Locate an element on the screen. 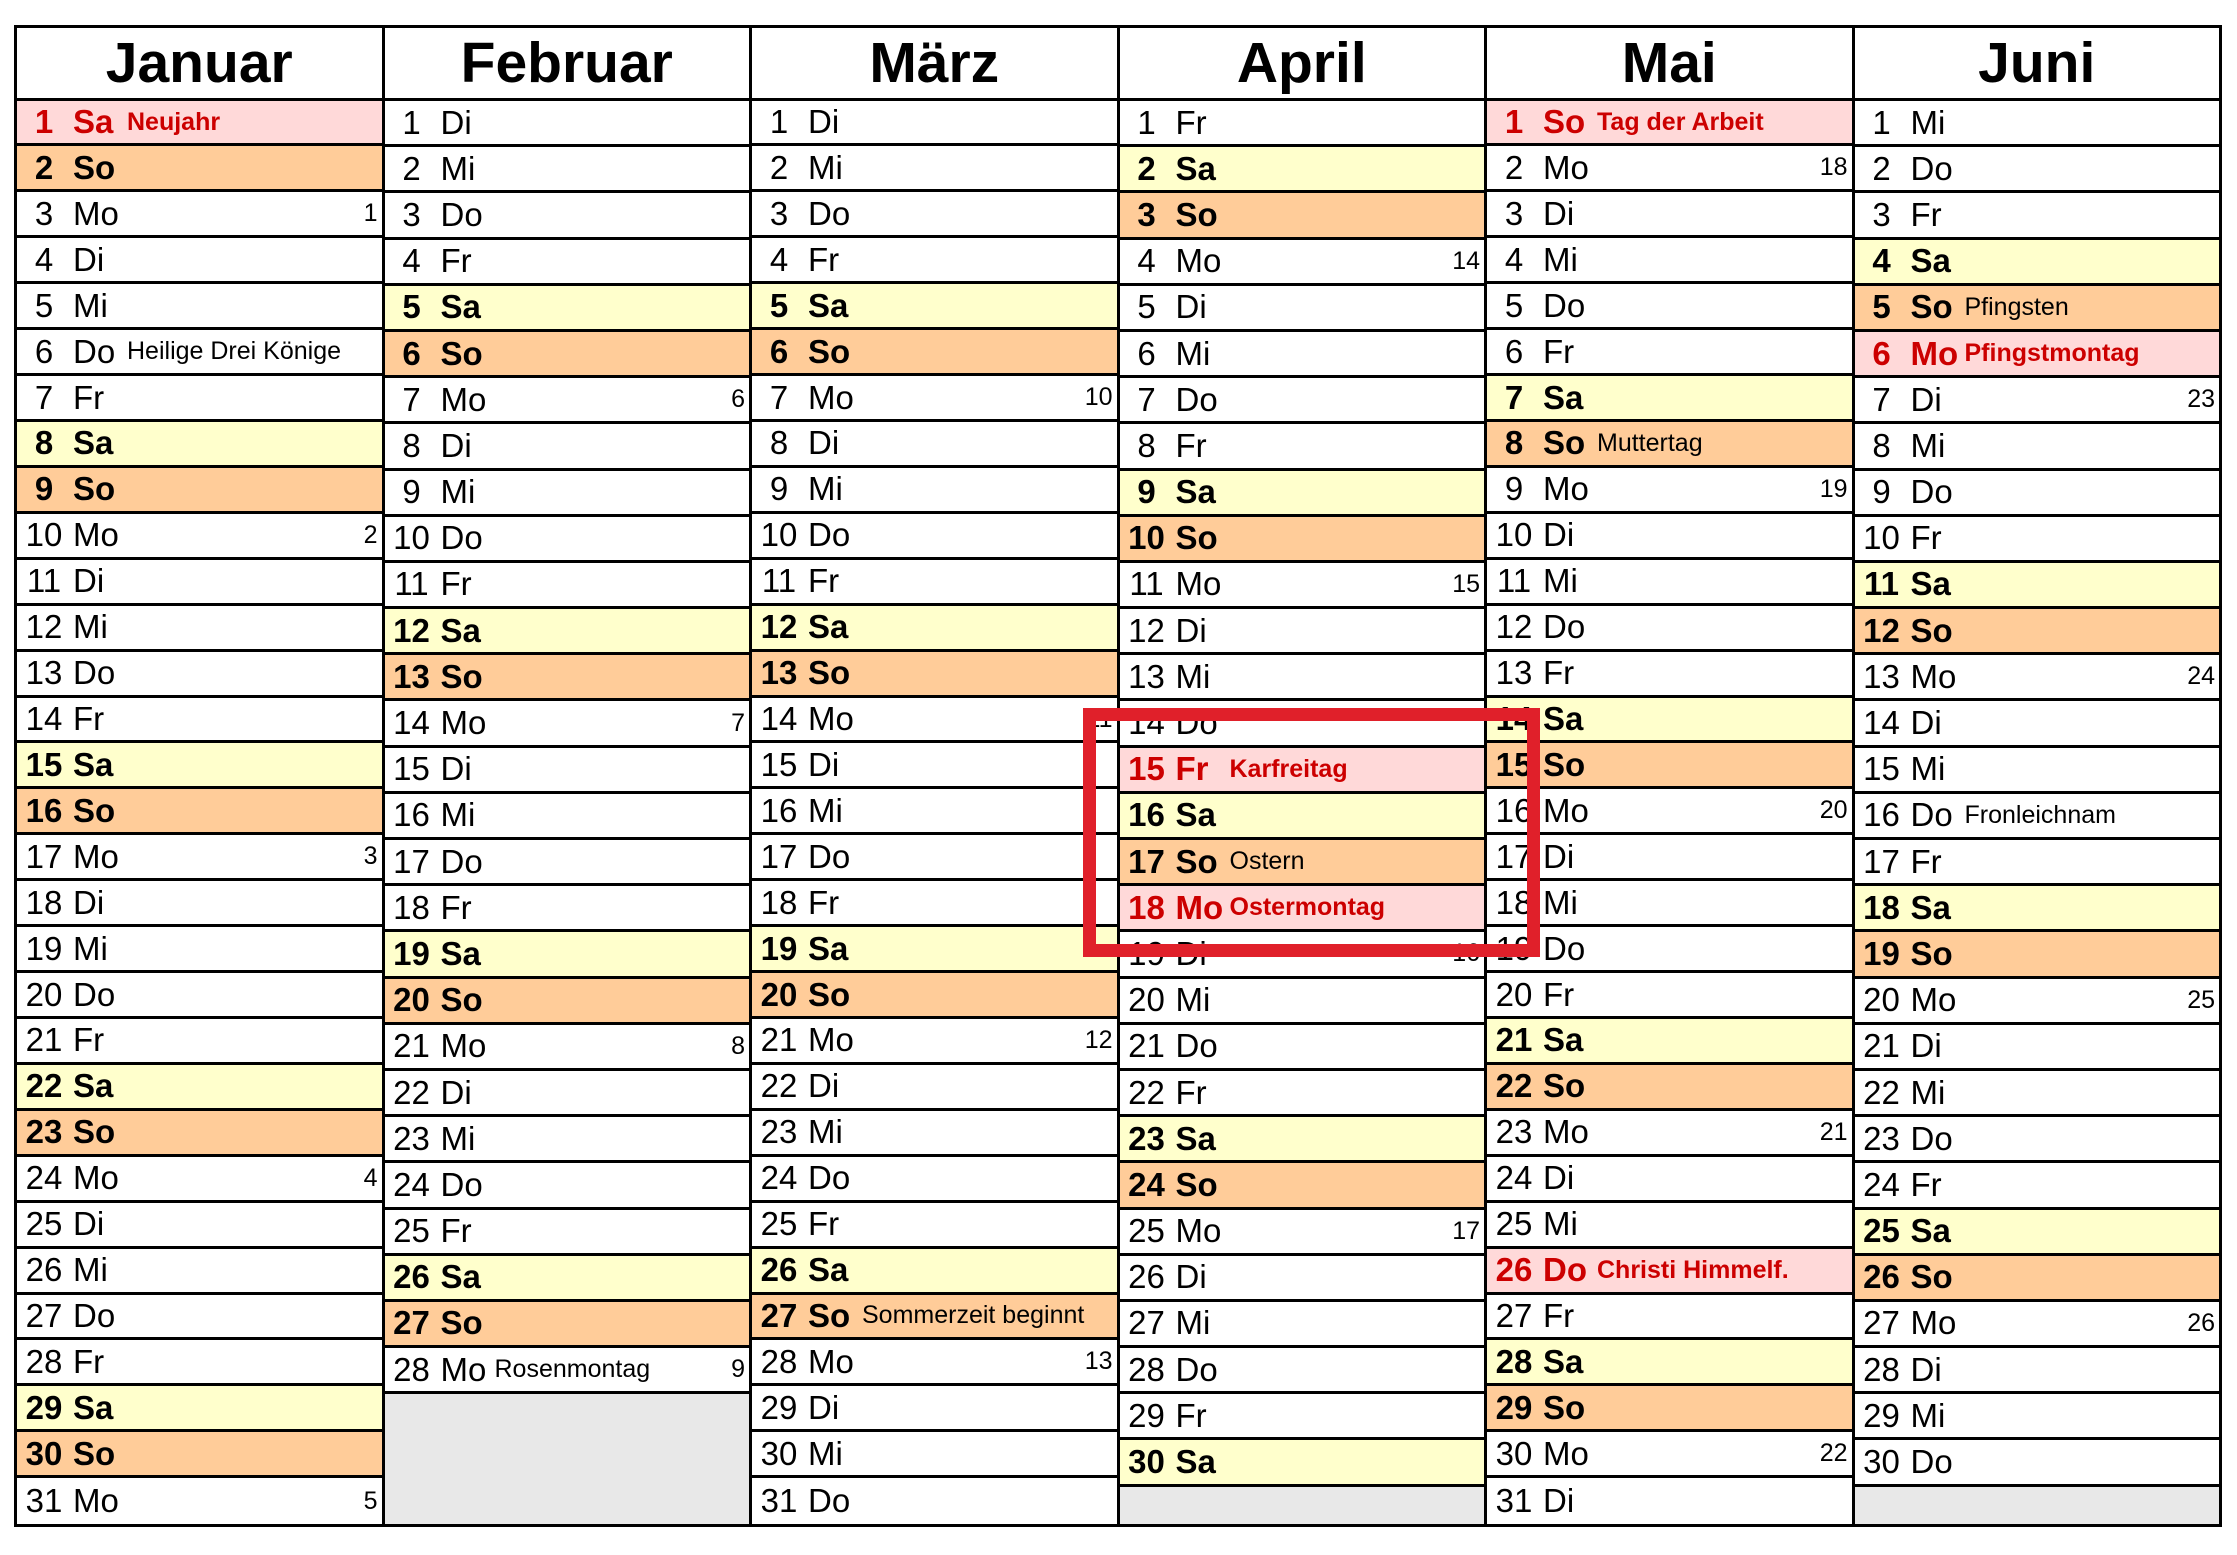  day-number: 24 is located at coordinates (1881, 1184).